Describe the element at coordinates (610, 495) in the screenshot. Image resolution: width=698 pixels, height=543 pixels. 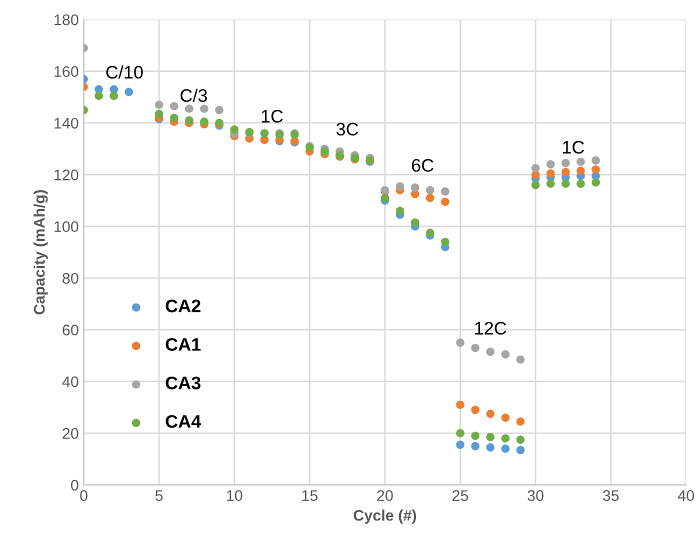
I see `x-tick-label: 35` at that location.